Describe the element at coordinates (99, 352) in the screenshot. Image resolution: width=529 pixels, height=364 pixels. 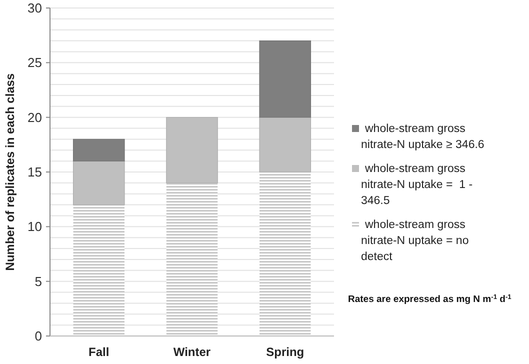
I see `x-tick-label: Fall` at that location.